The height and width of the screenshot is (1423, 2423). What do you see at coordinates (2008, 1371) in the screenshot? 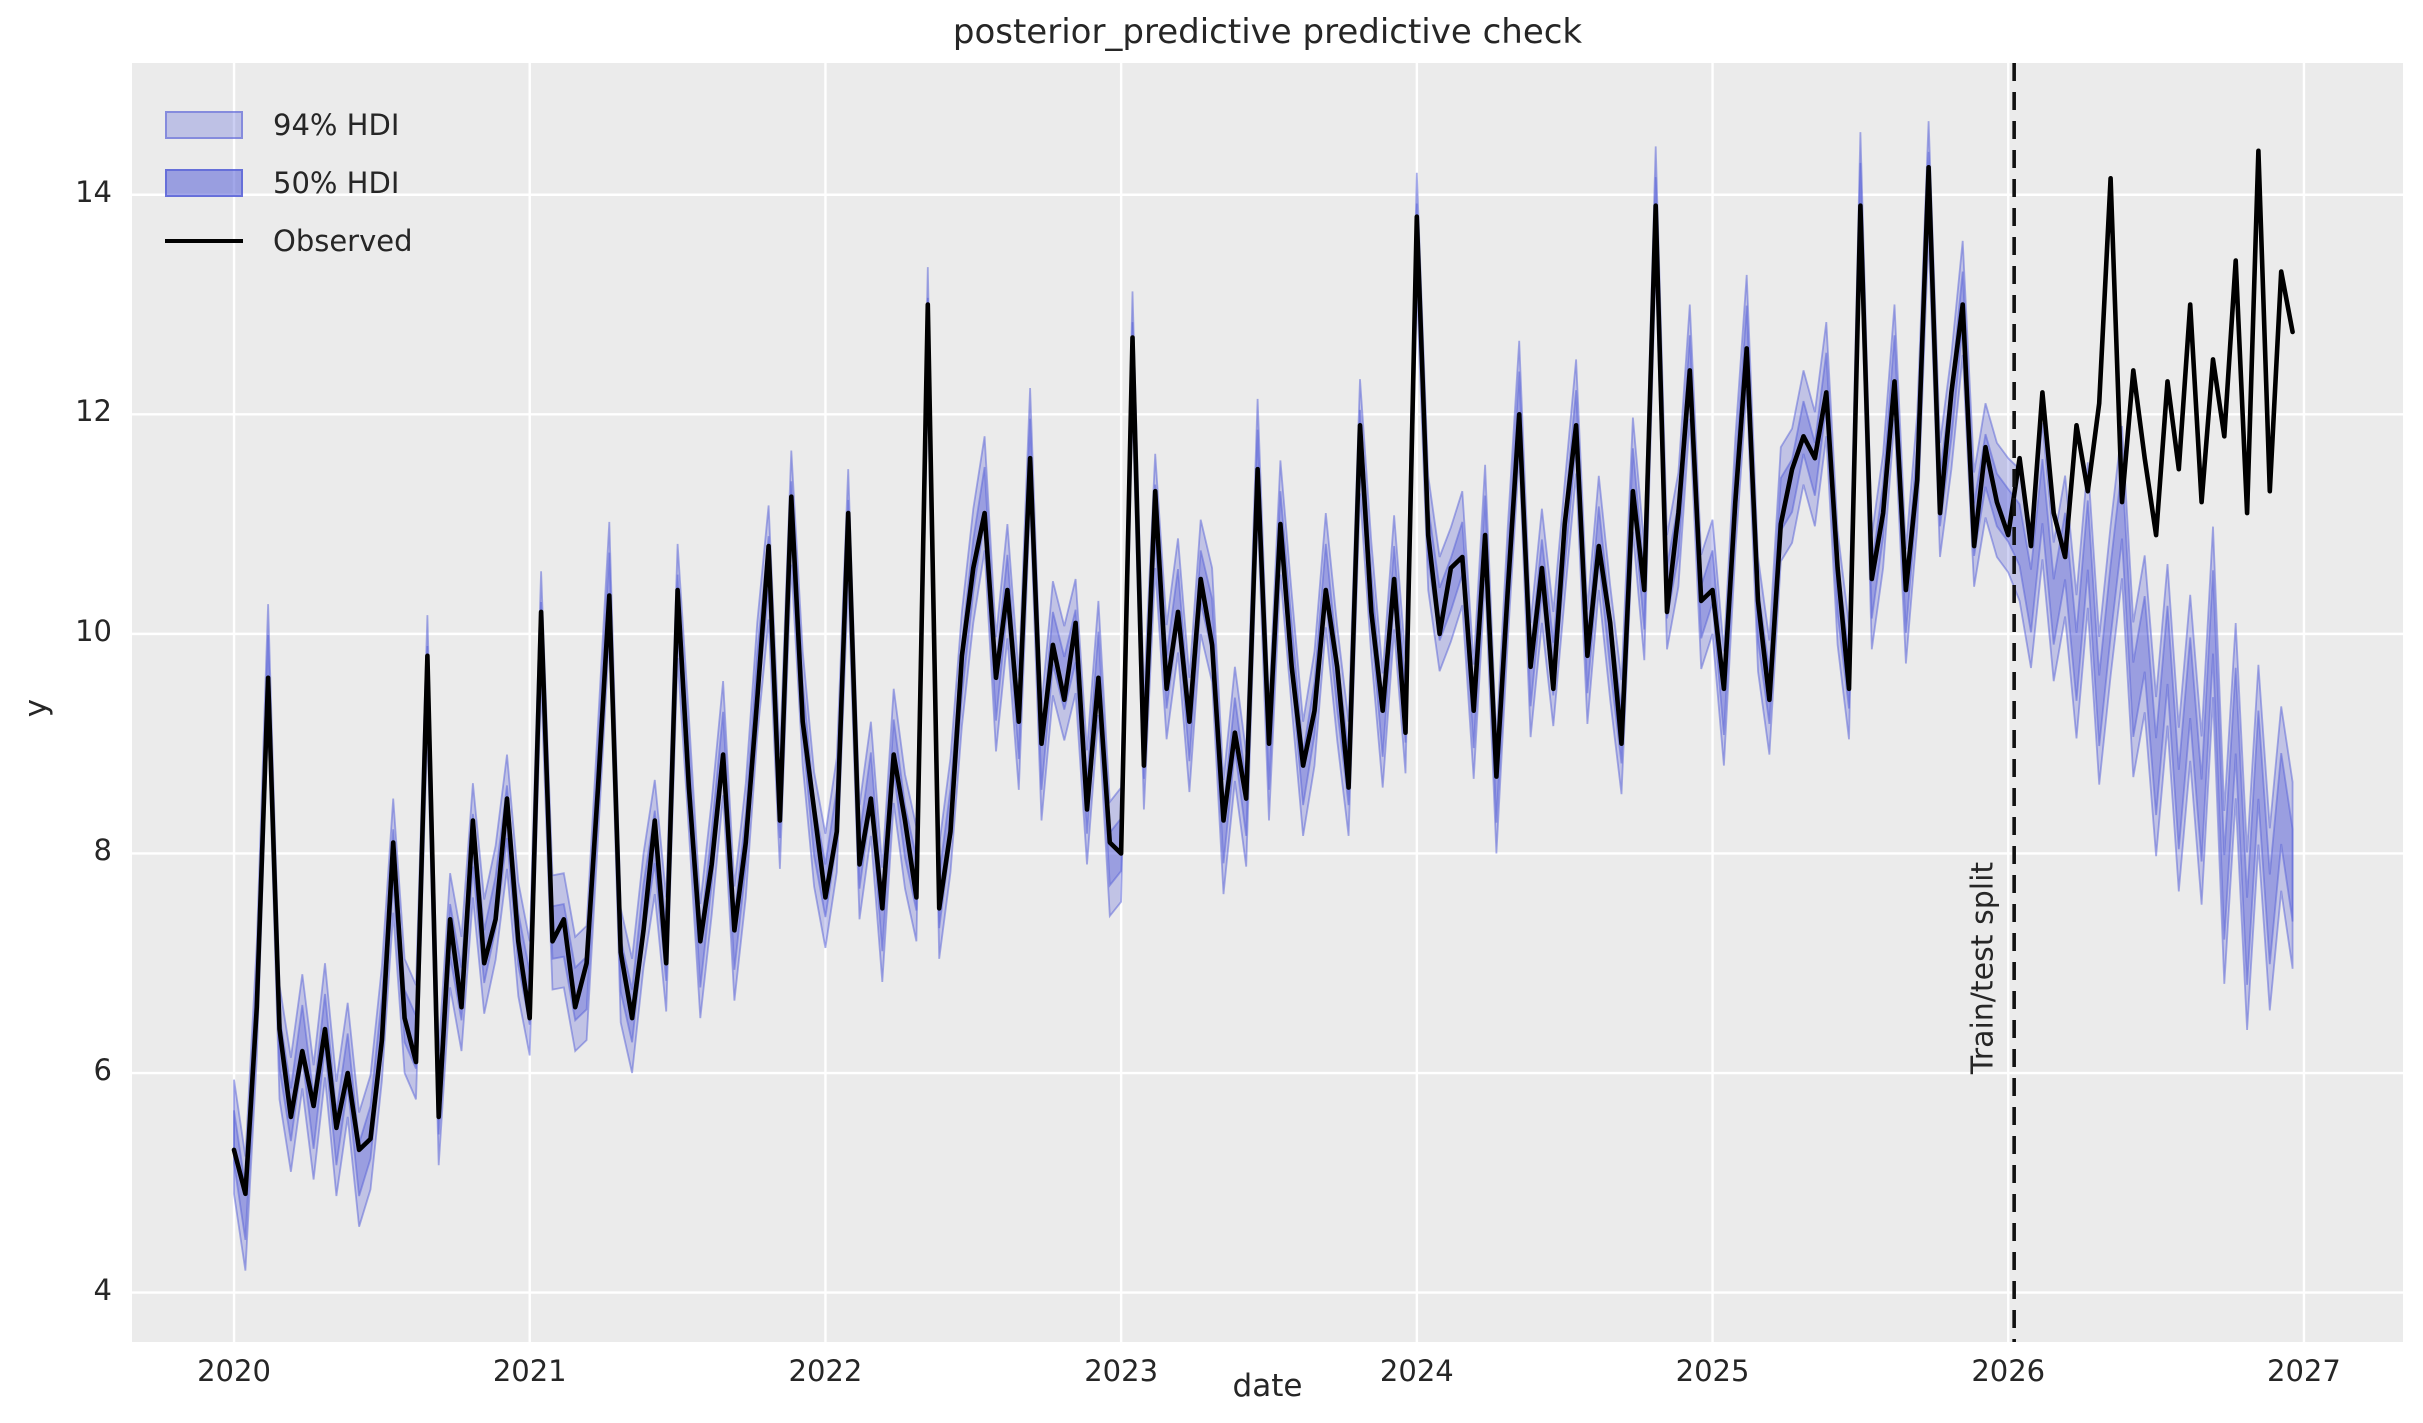
I see `x-tick-label: 2026` at bounding box center [2008, 1371].